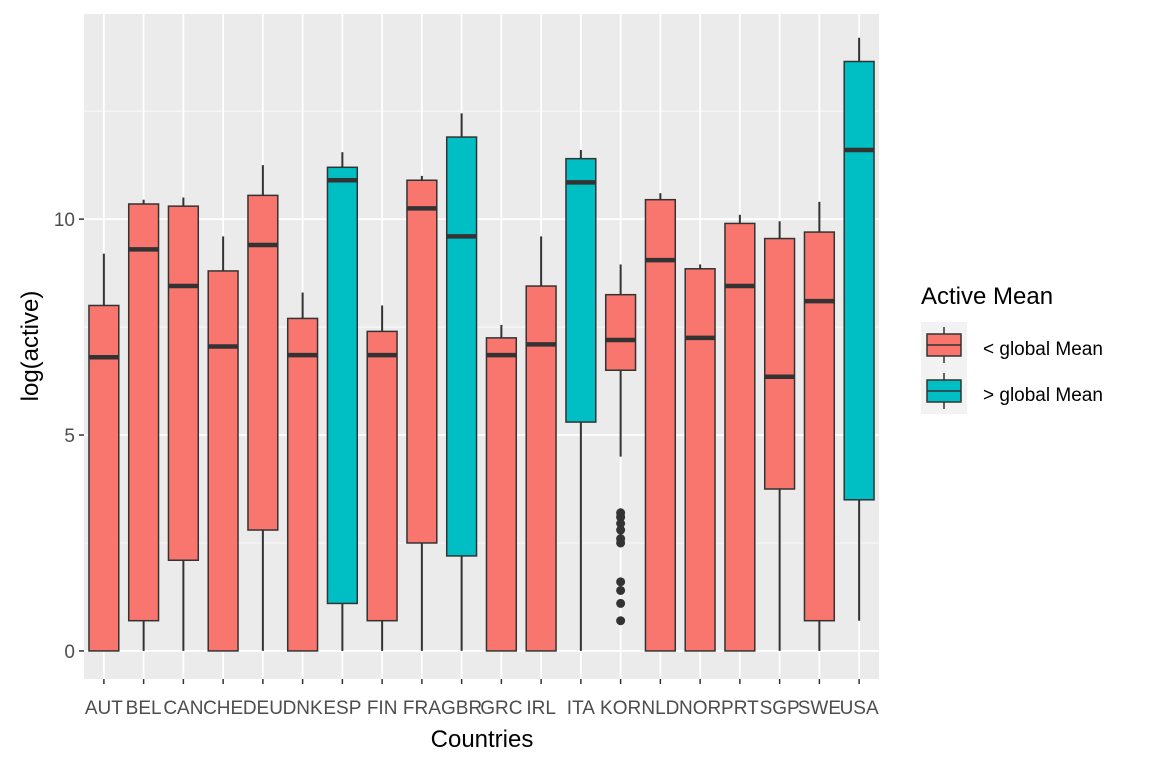  What do you see at coordinates (700, 708) in the screenshot?
I see `x-tick-label: NOR` at bounding box center [700, 708].